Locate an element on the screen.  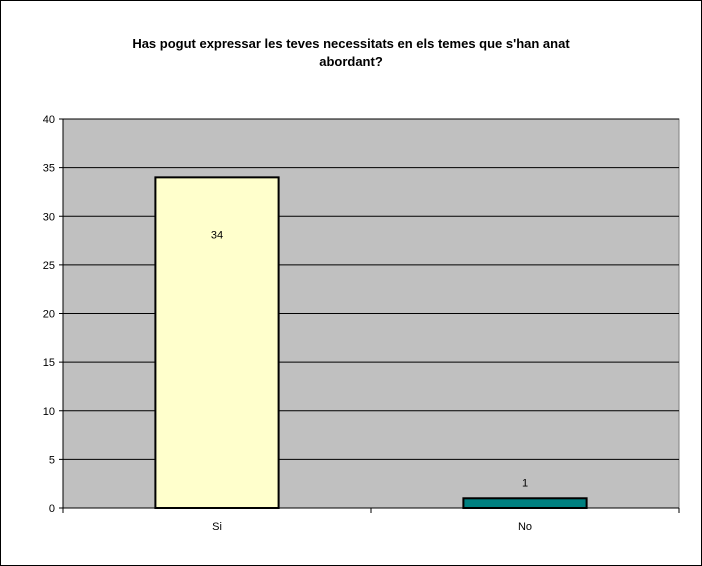
y-tick-label-5: 5 is located at coordinates (52, 460).